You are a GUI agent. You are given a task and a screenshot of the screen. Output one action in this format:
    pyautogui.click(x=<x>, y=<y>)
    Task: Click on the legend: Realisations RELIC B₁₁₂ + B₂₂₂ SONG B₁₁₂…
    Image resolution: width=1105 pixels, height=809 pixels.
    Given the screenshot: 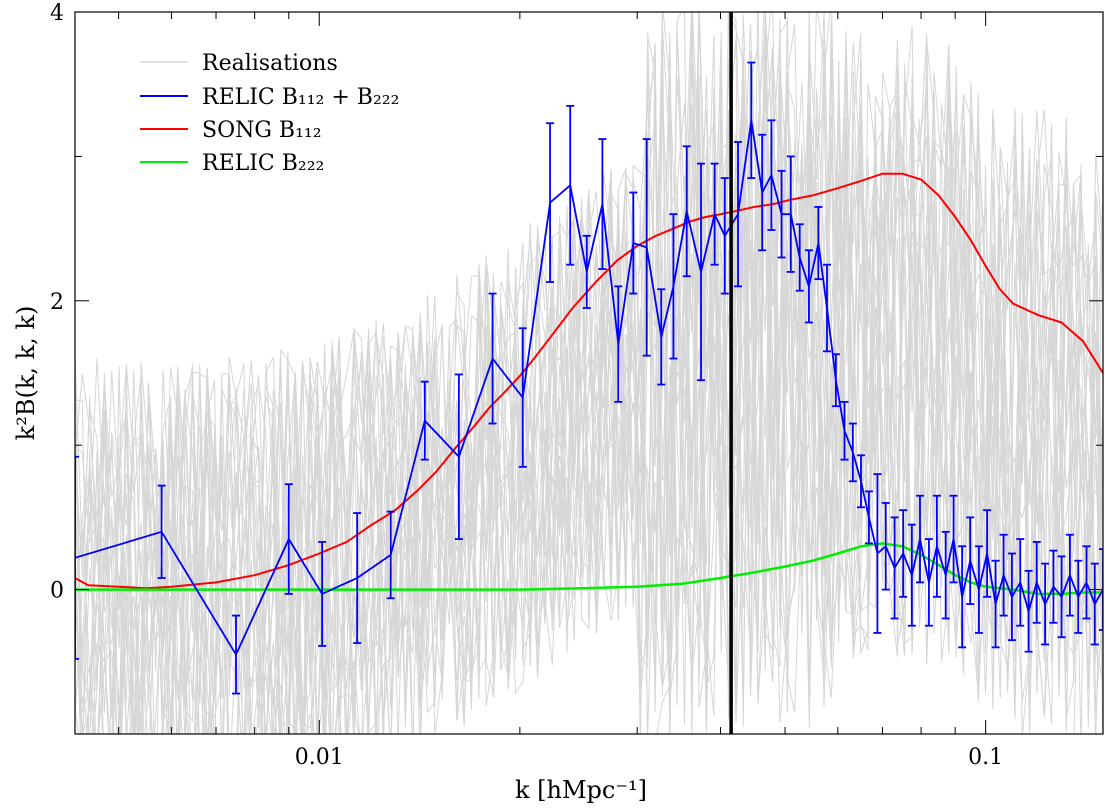 What is the action you would take?
    pyautogui.click(x=269, y=113)
    